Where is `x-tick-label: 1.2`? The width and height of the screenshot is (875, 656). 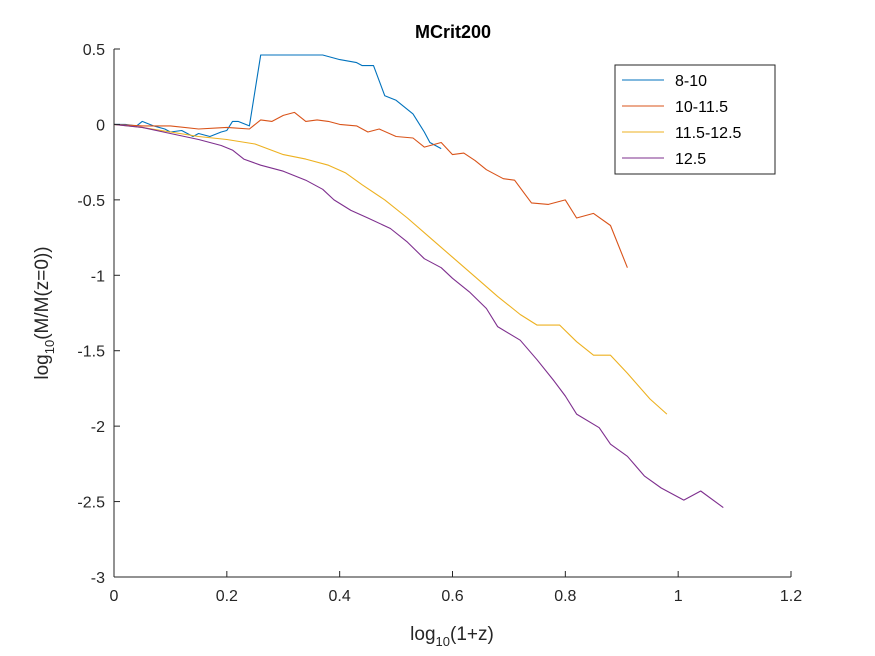 x-tick-label: 1.2 is located at coordinates (791, 596).